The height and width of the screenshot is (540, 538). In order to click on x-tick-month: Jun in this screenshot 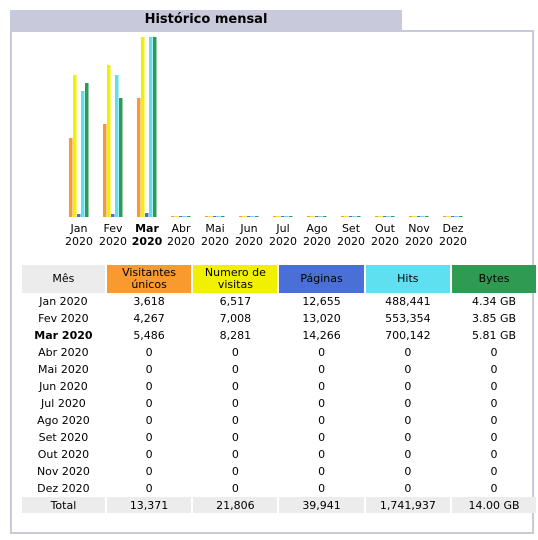, I will do `click(248, 228)`.